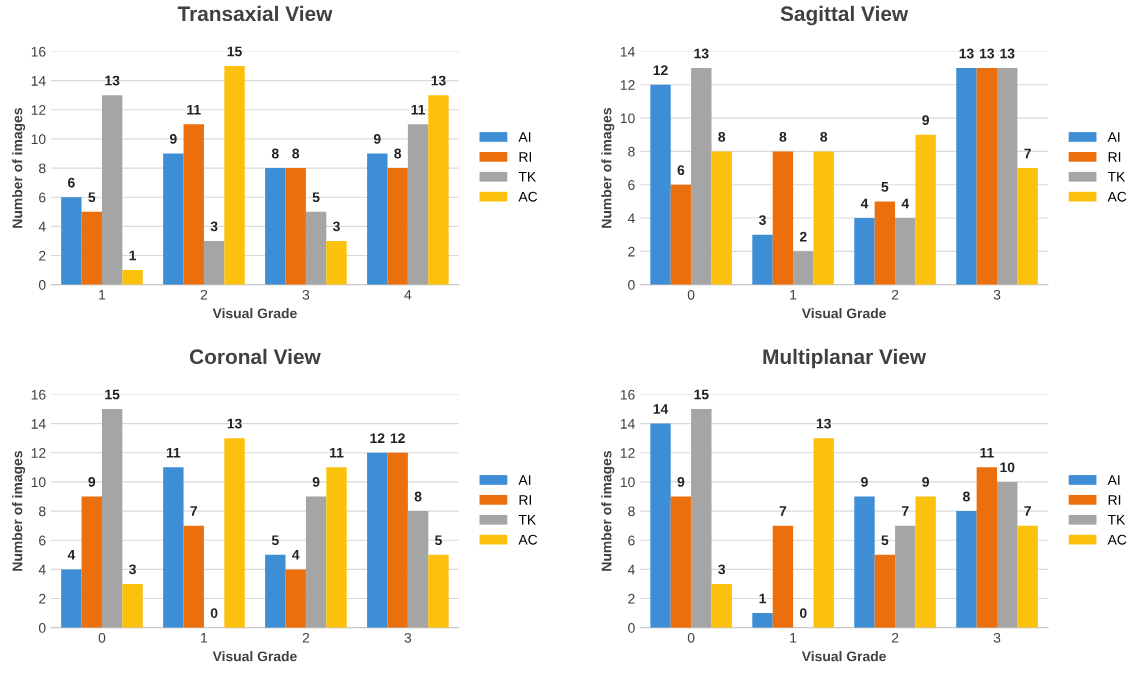  What do you see at coordinates (691, 294) in the screenshot?
I see `x-tick-label: 0` at bounding box center [691, 294].